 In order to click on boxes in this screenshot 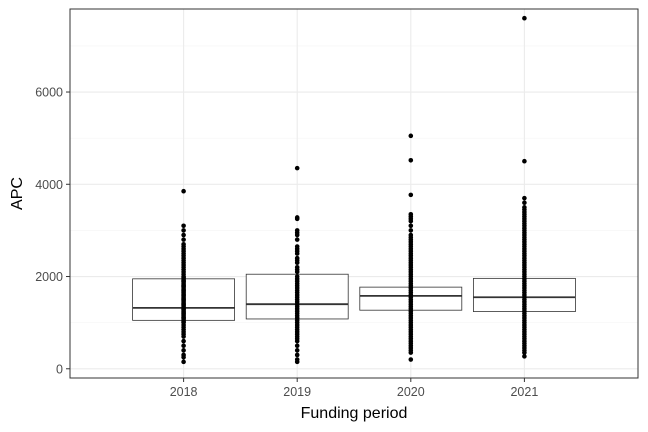, I will do `click(354, 297)`.